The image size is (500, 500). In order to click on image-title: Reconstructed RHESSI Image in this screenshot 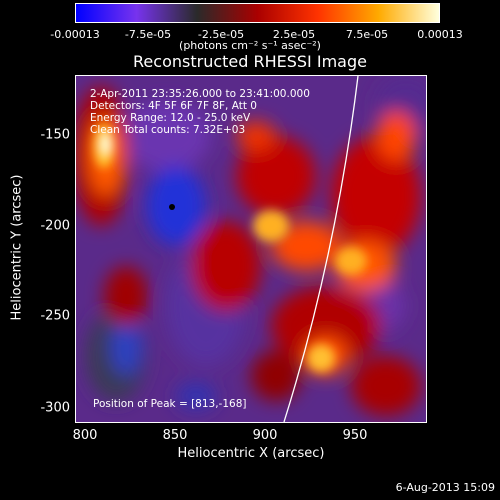, I will do `click(250, 61)`.